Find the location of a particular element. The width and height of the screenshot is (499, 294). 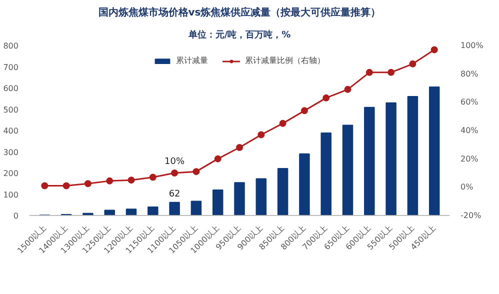

legend-label: 累计减量 is located at coordinates (192, 60).